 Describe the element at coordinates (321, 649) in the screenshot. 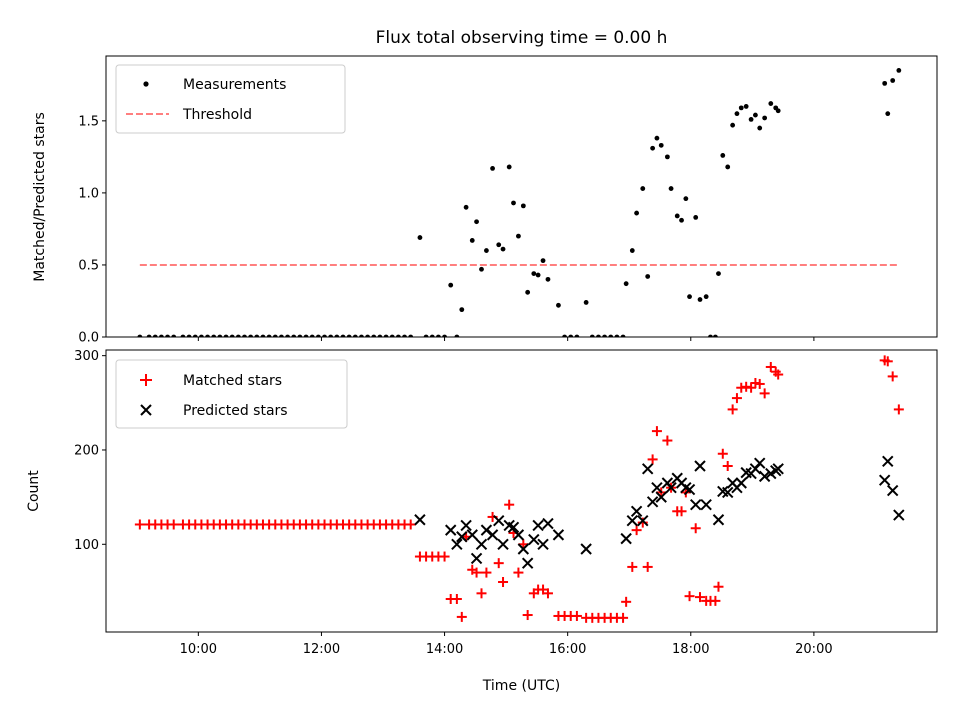

I see `xtick-label: 12:00` at that location.